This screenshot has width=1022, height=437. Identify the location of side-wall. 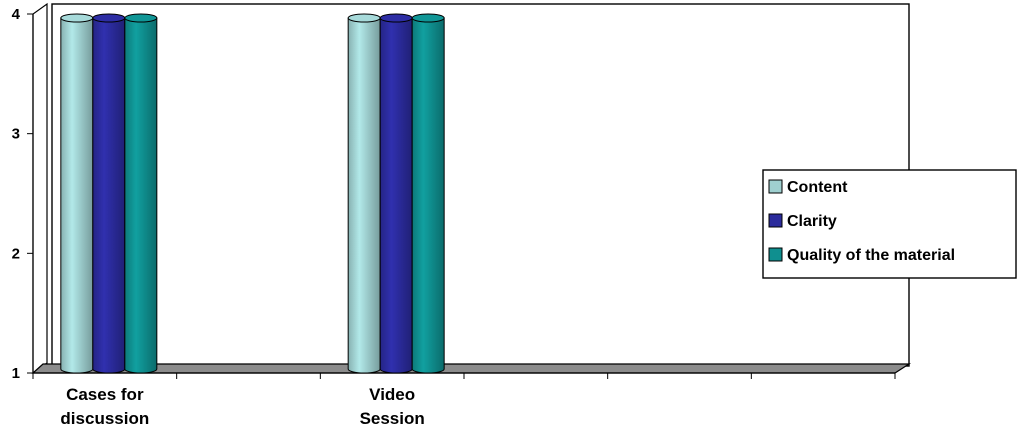
(40, 188).